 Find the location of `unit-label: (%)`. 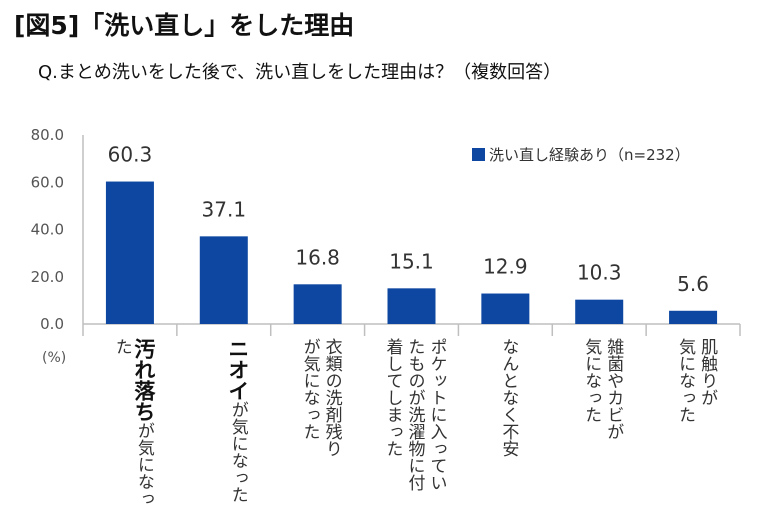

unit-label: (%) is located at coordinates (54, 358).